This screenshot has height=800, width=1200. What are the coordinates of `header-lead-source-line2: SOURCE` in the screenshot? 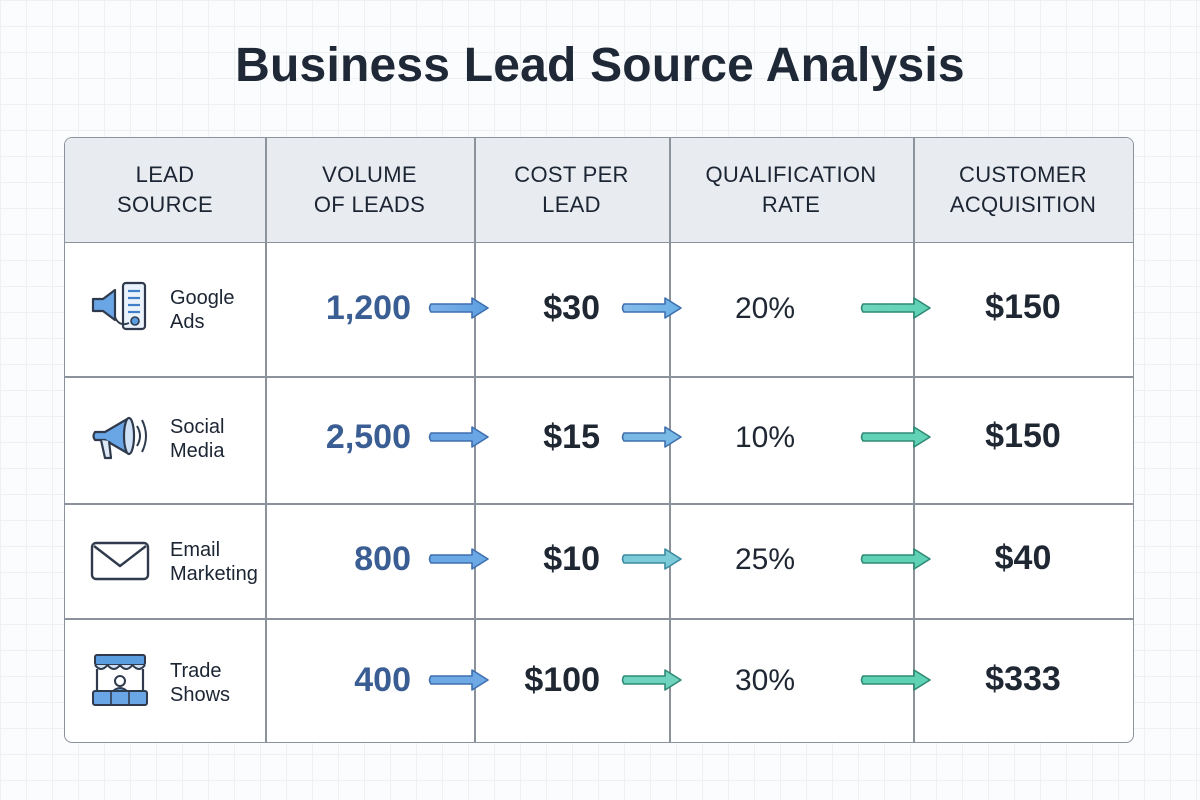 It's located at (165, 204).